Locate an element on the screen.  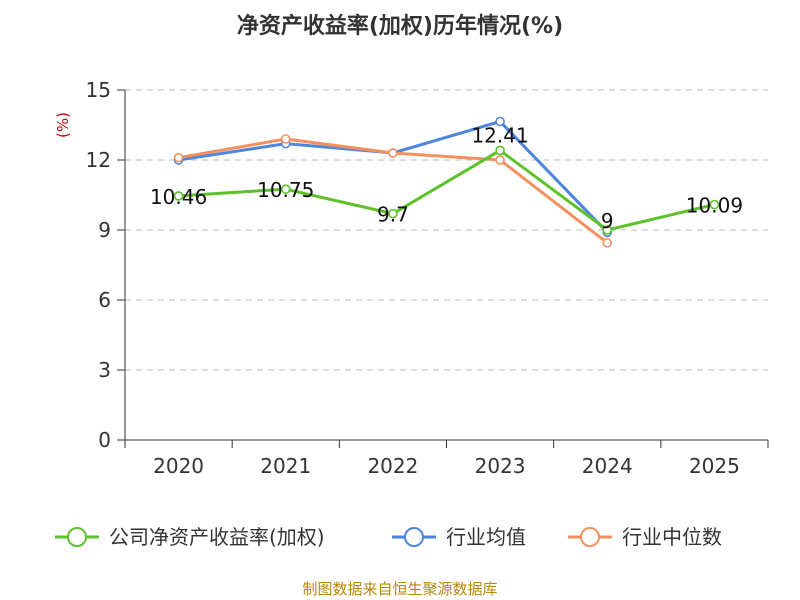
chart-title: 净资产收益率(加权)历年情况(%) is located at coordinates (400, 26).